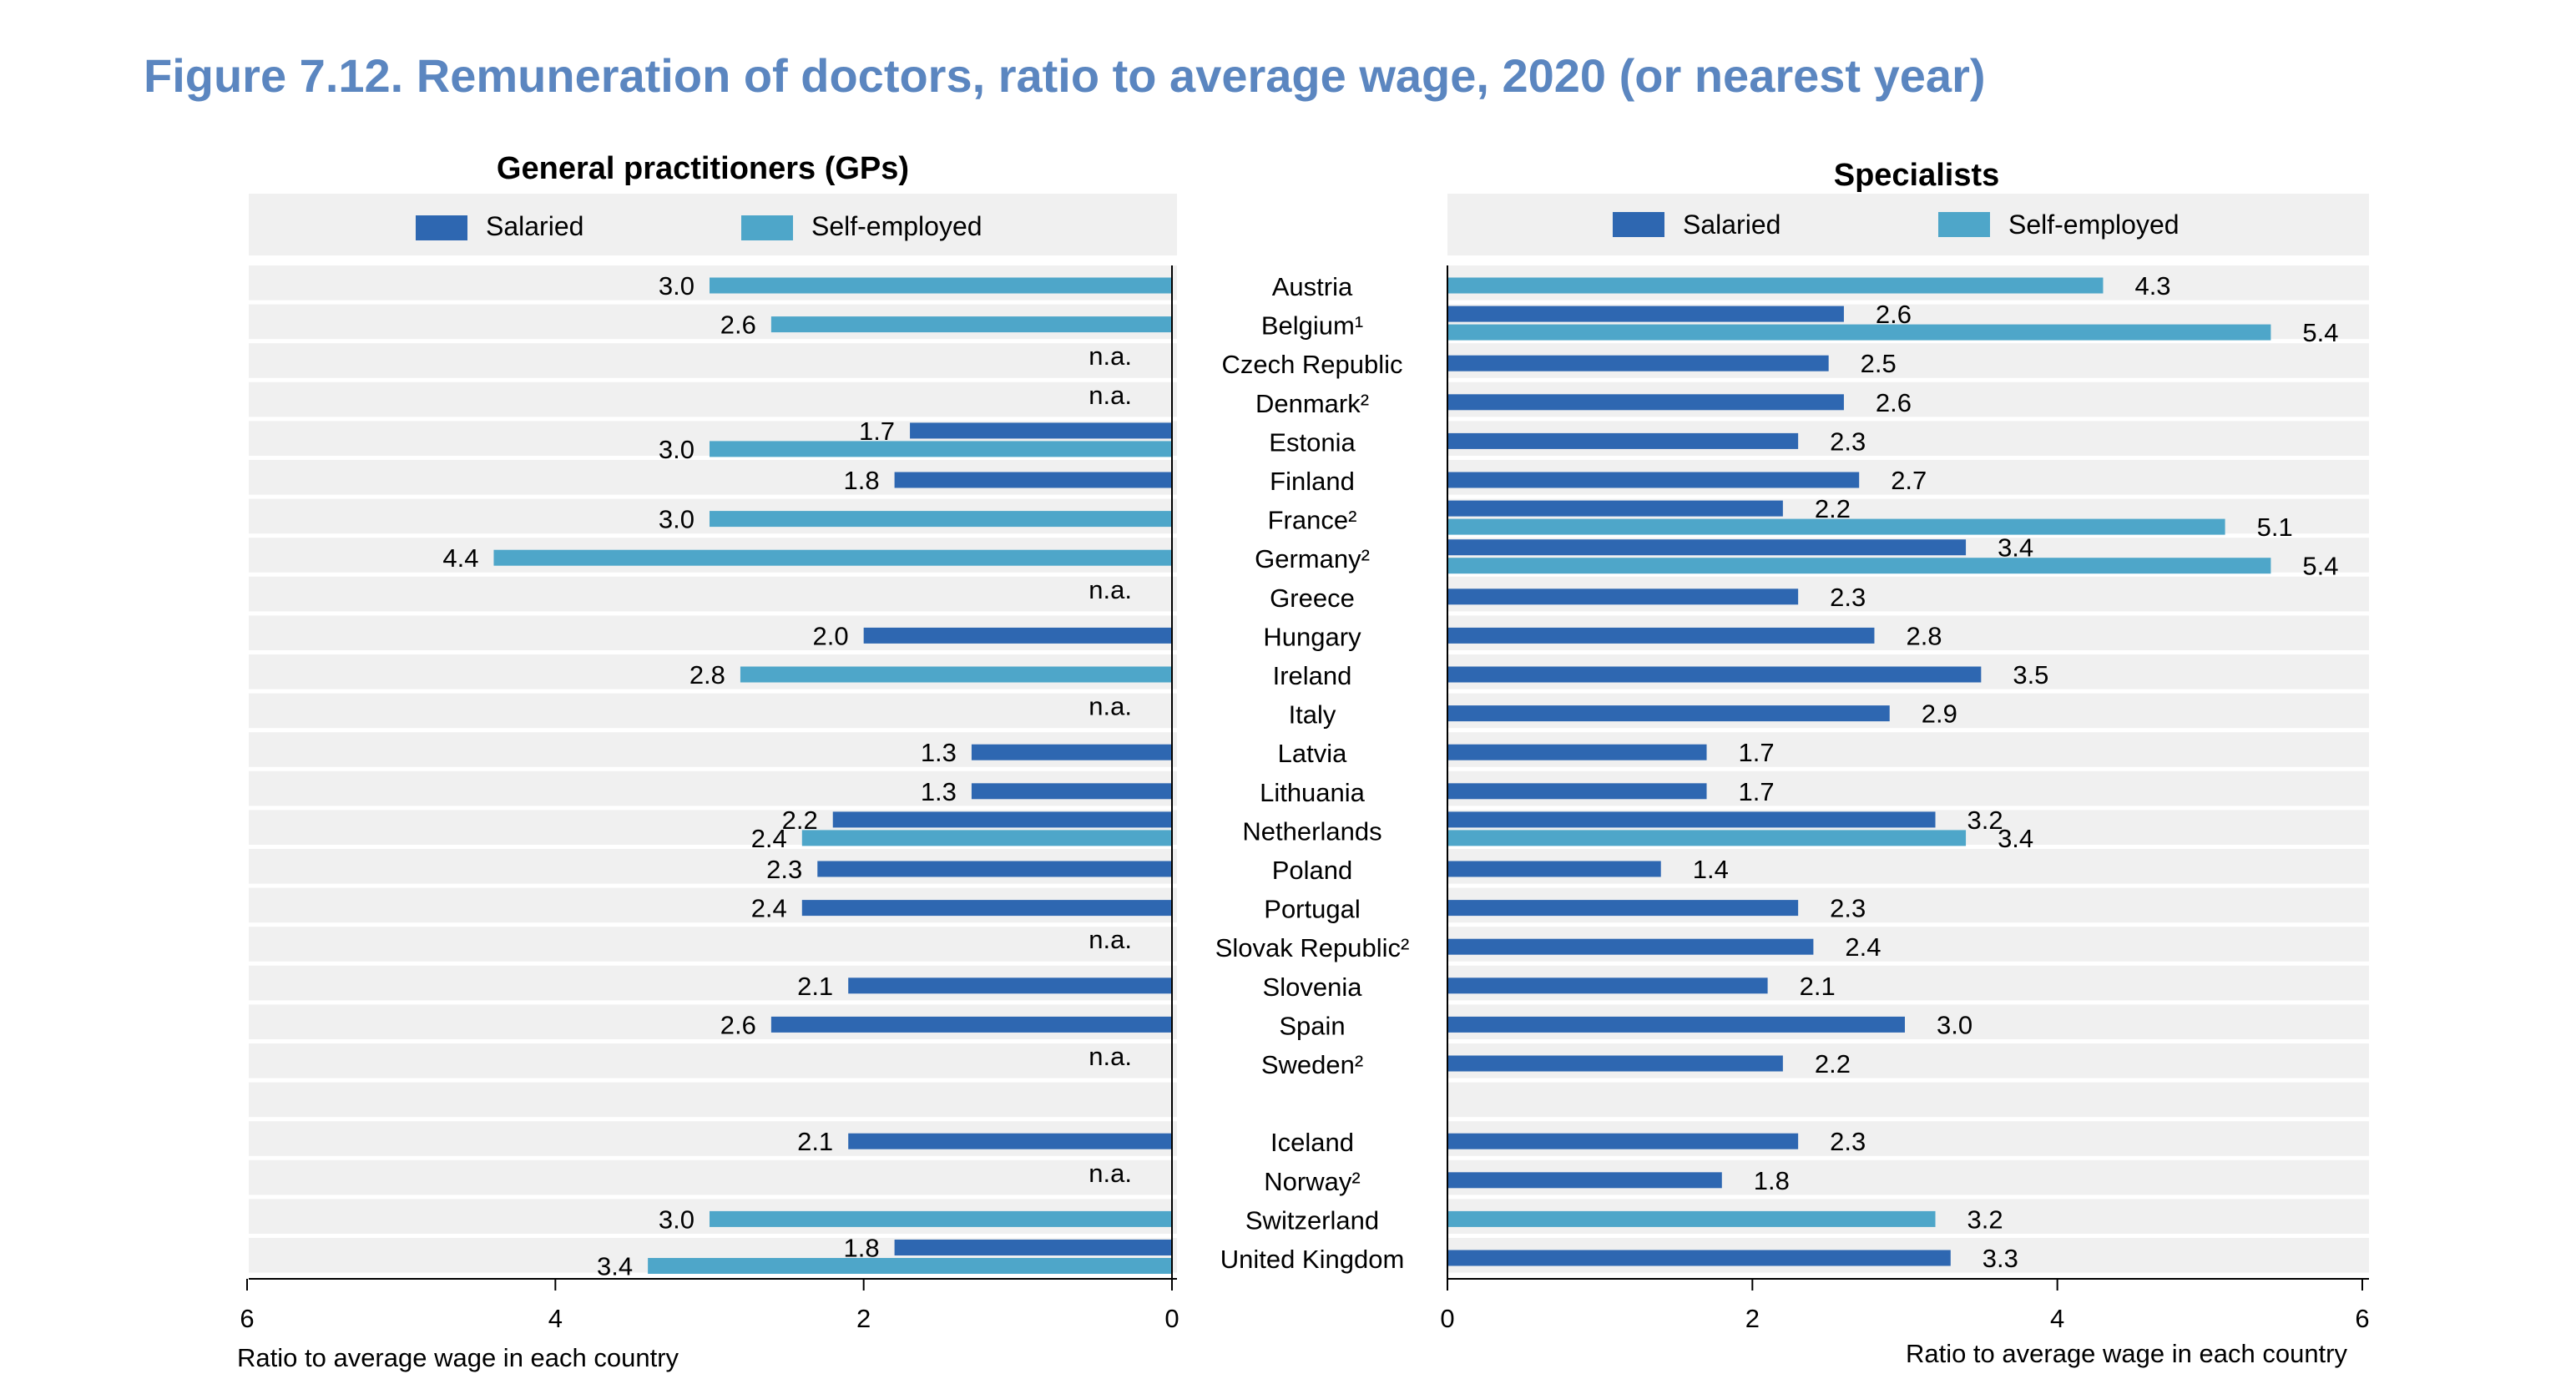  Describe the element at coordinates (1954, 1024) in the screenshot. I see `specialists-value-label: 3.0` at that location.